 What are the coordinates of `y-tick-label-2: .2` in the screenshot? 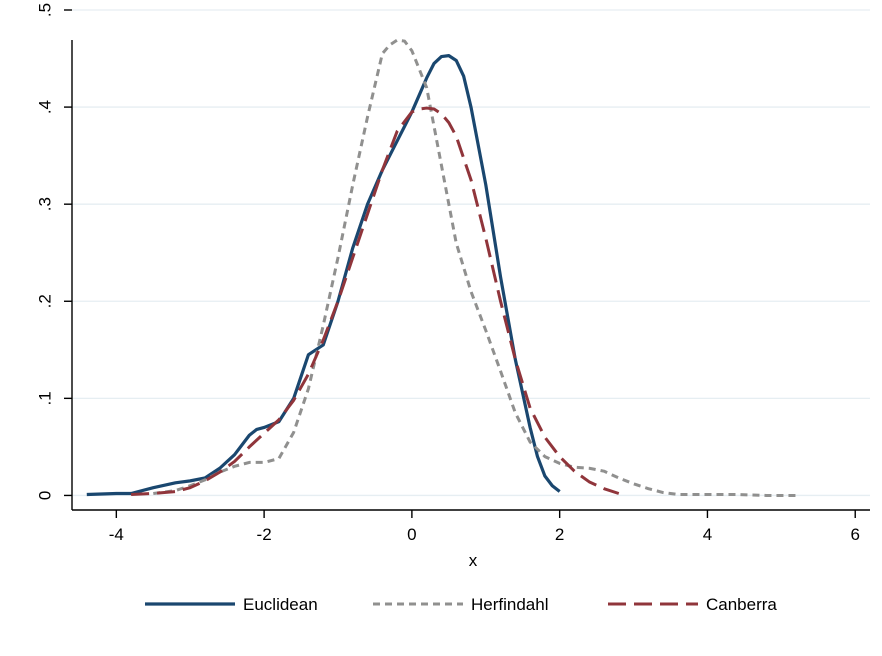 It's located at (44, 301).